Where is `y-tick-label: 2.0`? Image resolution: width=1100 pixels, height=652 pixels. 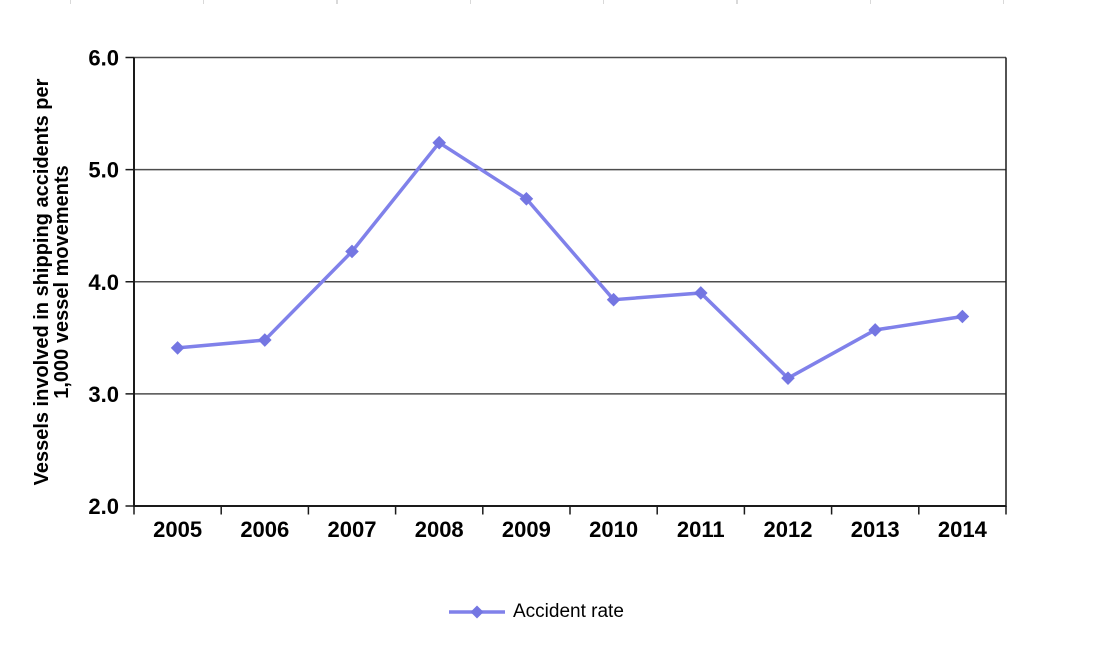
y-tick-label: 2.0 is located at coordinates (103, 506).